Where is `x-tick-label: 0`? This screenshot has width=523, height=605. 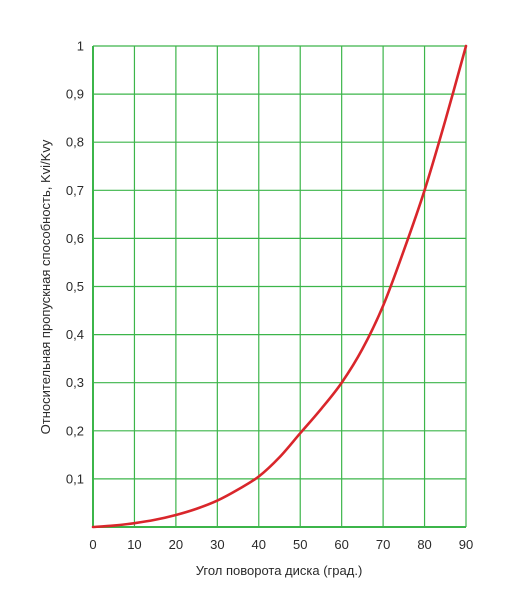 x-tick-label: 0 is located at coordinates (92, 544).